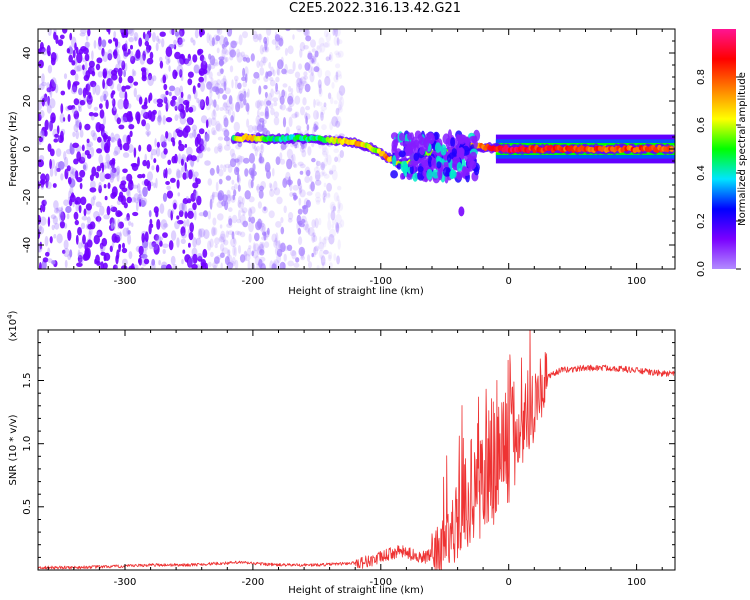 This screenshot has width=750, height=600. I want to click on spectrogram-y-tick-label: 0, so click(27, 149).